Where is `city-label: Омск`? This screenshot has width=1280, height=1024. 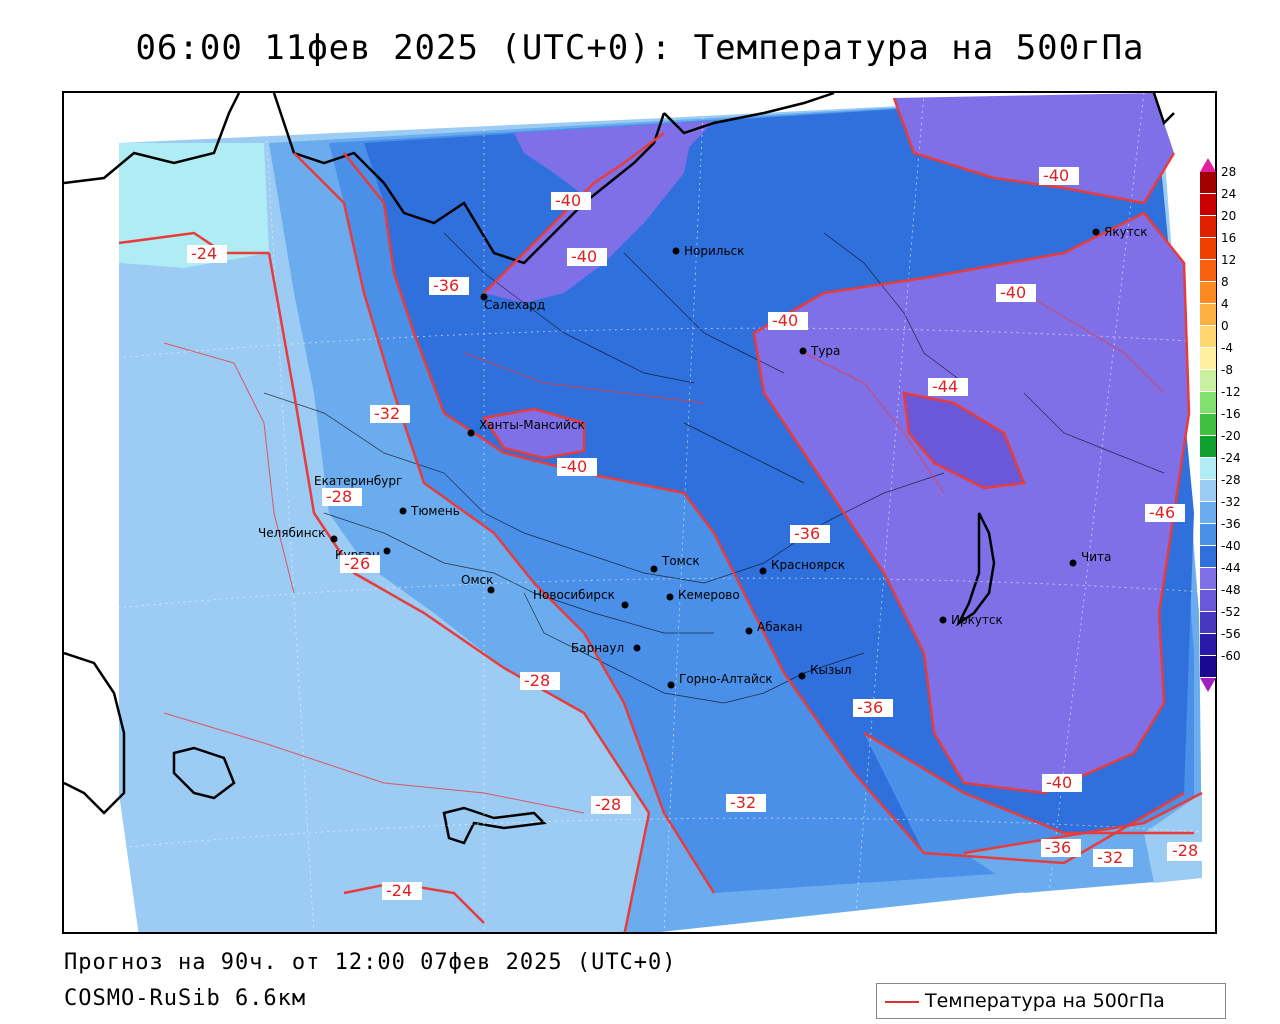 city-label: Омск is located at coordinates (477, 580).